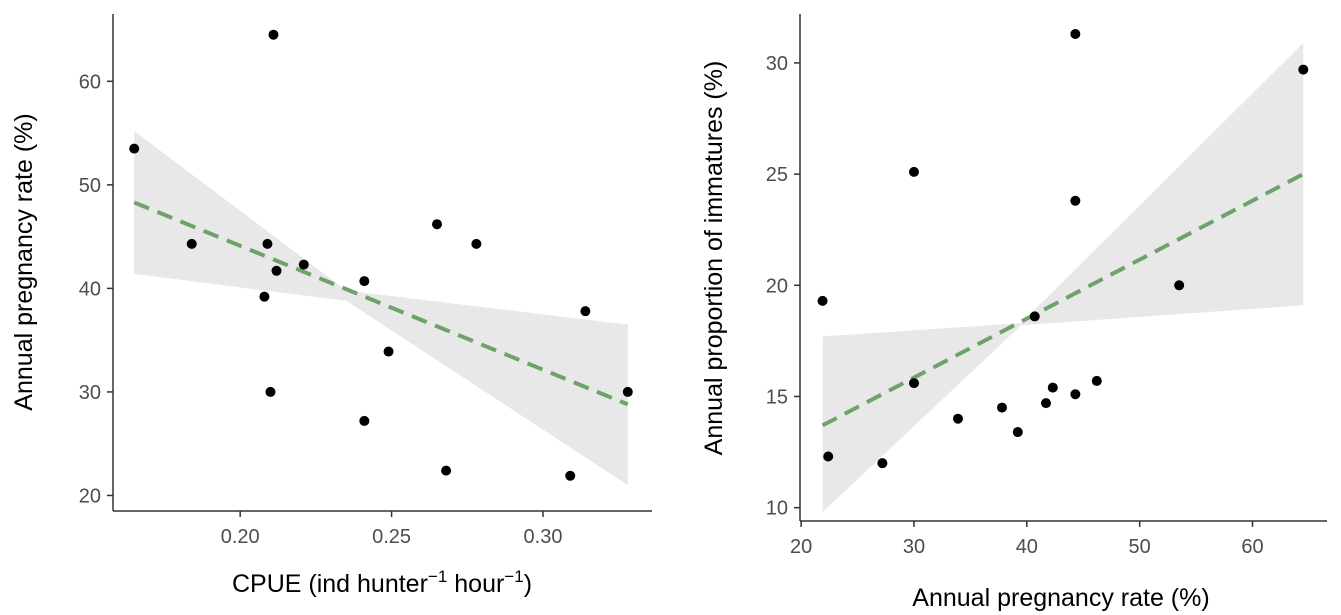 This screenshot has height=615, width=1341. I want to click on y-tick-label: 15, so click(777, 397).